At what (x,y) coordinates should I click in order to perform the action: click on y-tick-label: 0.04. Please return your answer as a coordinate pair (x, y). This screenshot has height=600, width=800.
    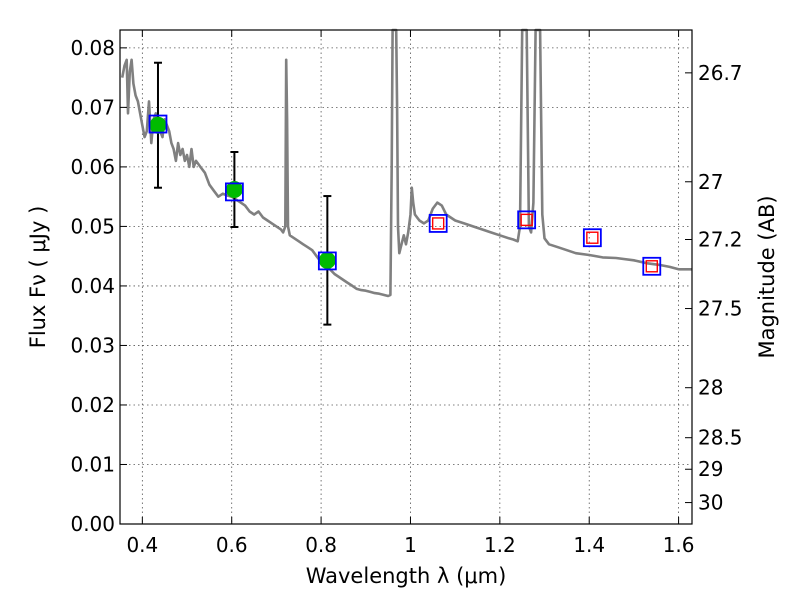
    Looking at the image, I should click on (92, 286).